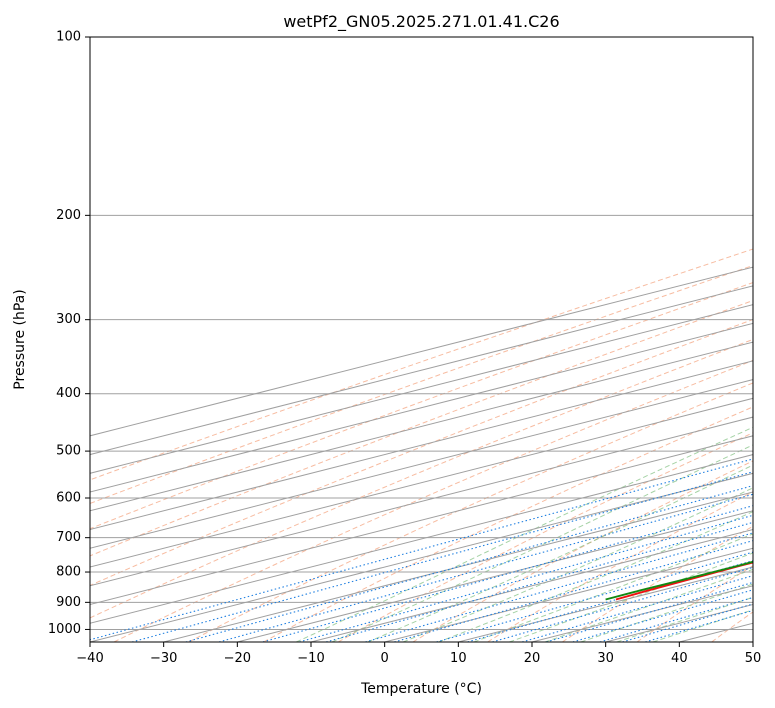 The height and width of the screenshot is (708, 775). I want to click on chart-title: wetPf2_GN05.2025.271.01.41.C26, so click(421, 22).